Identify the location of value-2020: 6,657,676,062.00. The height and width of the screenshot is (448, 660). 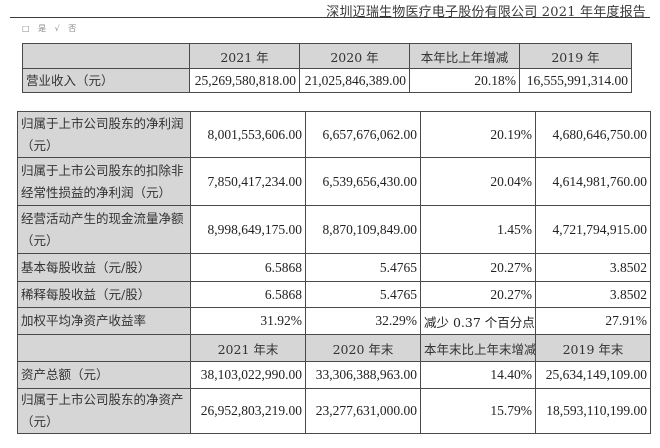
(363, 134).